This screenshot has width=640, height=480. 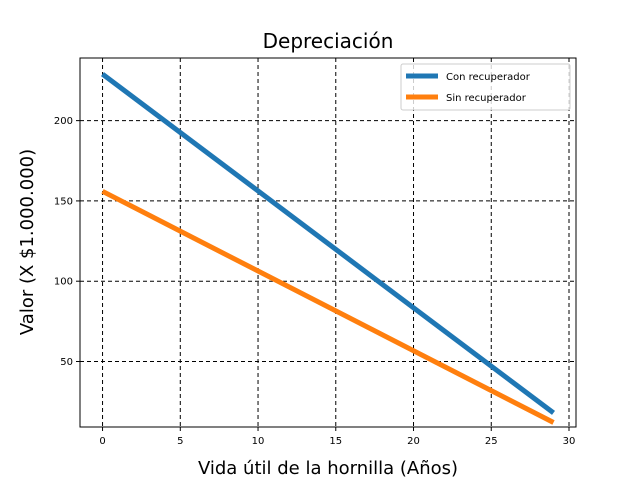 What do you see at coordinates (335, 441) in the screenshot?
I see `x-tick-label: 15` at bounding box center [335, 441].